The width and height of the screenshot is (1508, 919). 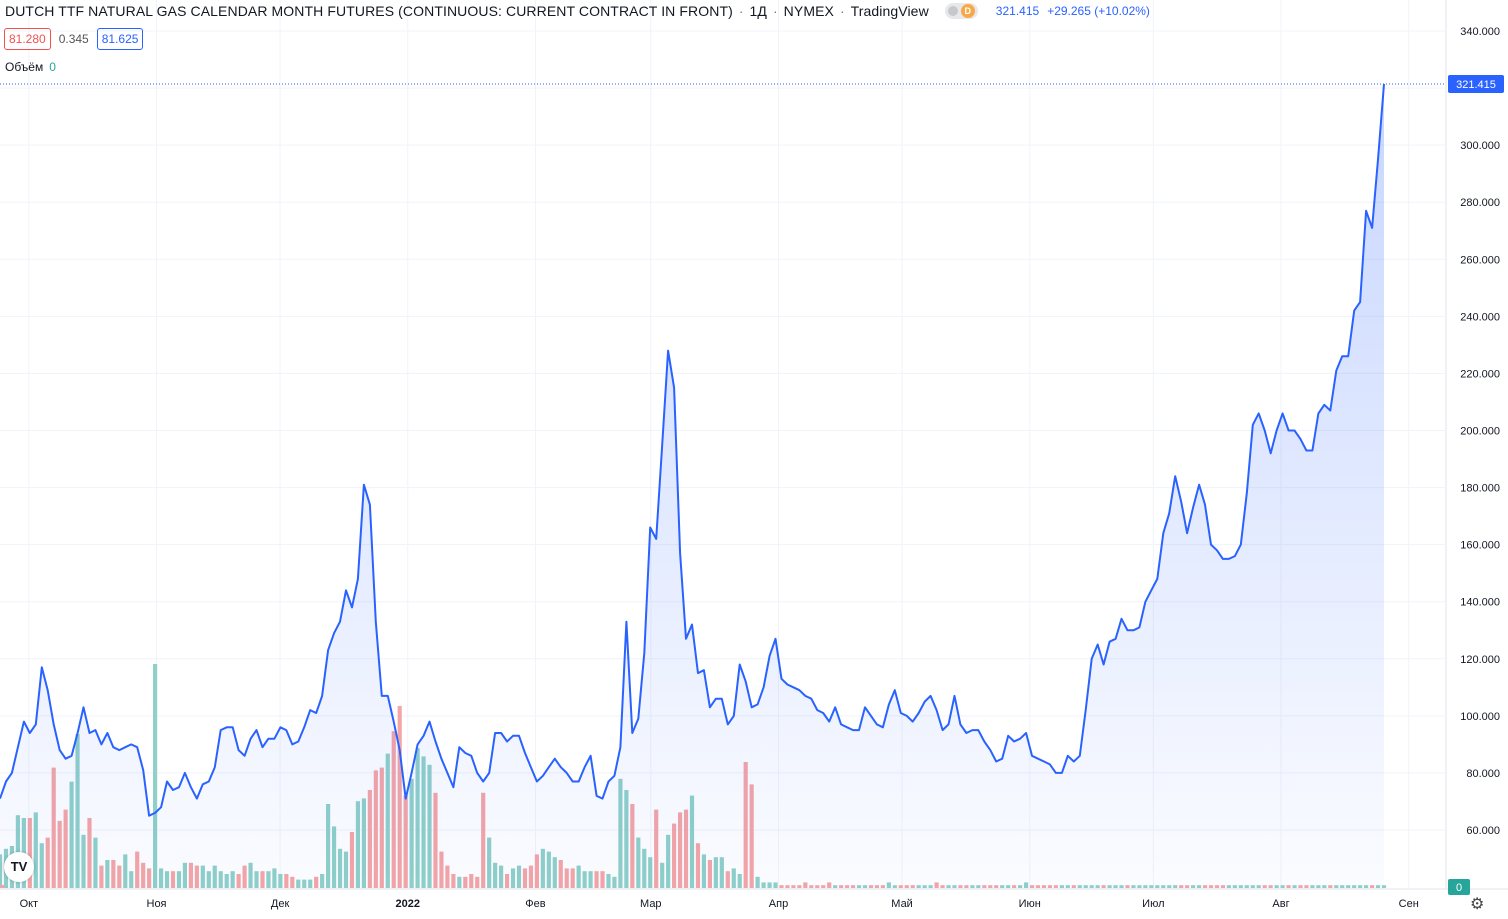 I want to click on tradingview-logo: TV, so click(x=19, y=867).